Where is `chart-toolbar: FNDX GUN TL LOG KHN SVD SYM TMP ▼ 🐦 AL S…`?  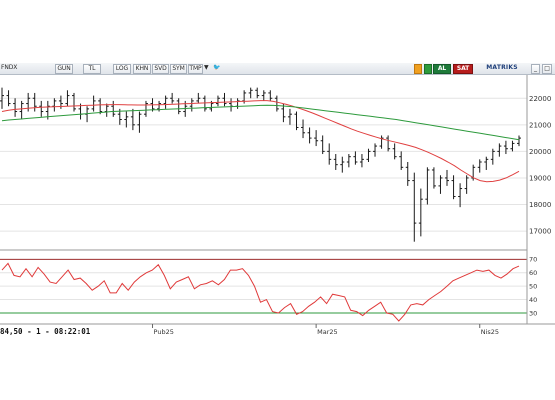
chart-toolbar: FNDX GUN TL LOG KHN SVD SYM TMP ▼ 🐦 AL S… is located at coordinates (277, 69).